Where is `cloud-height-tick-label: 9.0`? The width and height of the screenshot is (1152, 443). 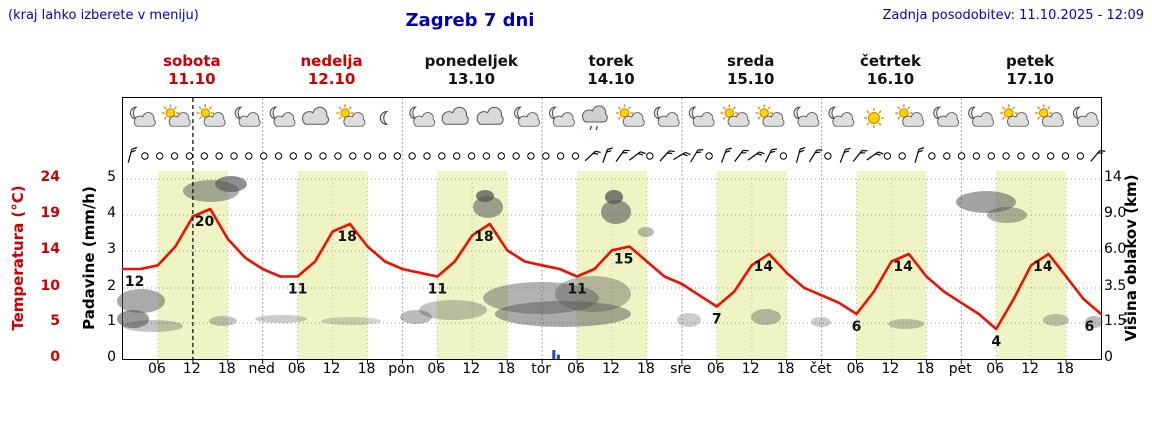
cloud-height-tick-label: 9.0 is located at coordinates (1115, 213).